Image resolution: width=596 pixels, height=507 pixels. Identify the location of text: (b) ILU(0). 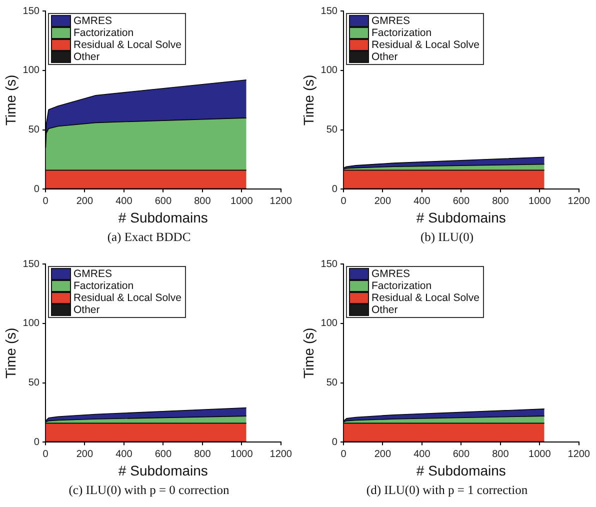
(447, 237).